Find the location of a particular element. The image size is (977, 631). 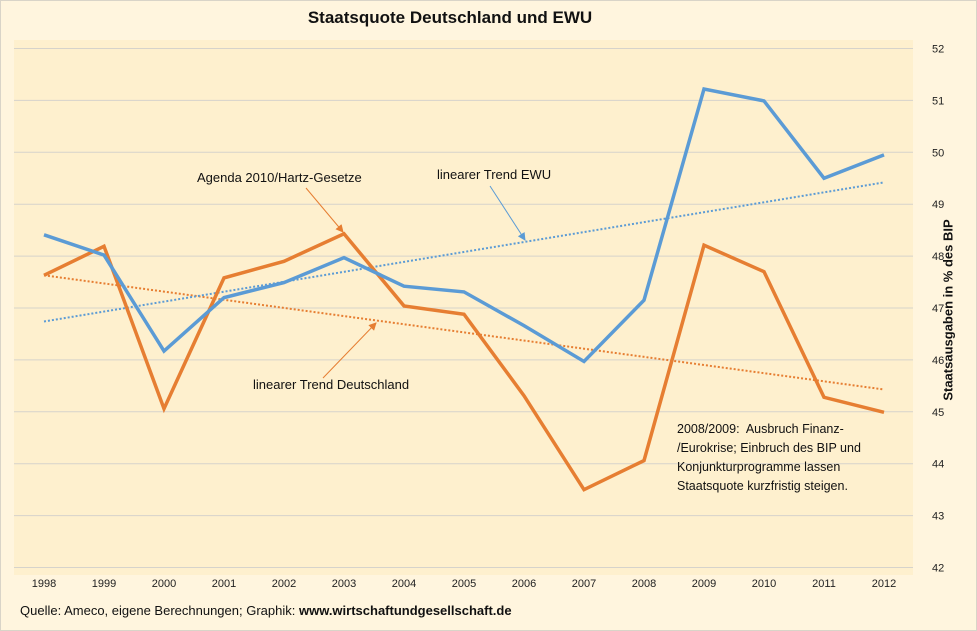

y-tick-label: 47 is located at coordinates (938, 309).